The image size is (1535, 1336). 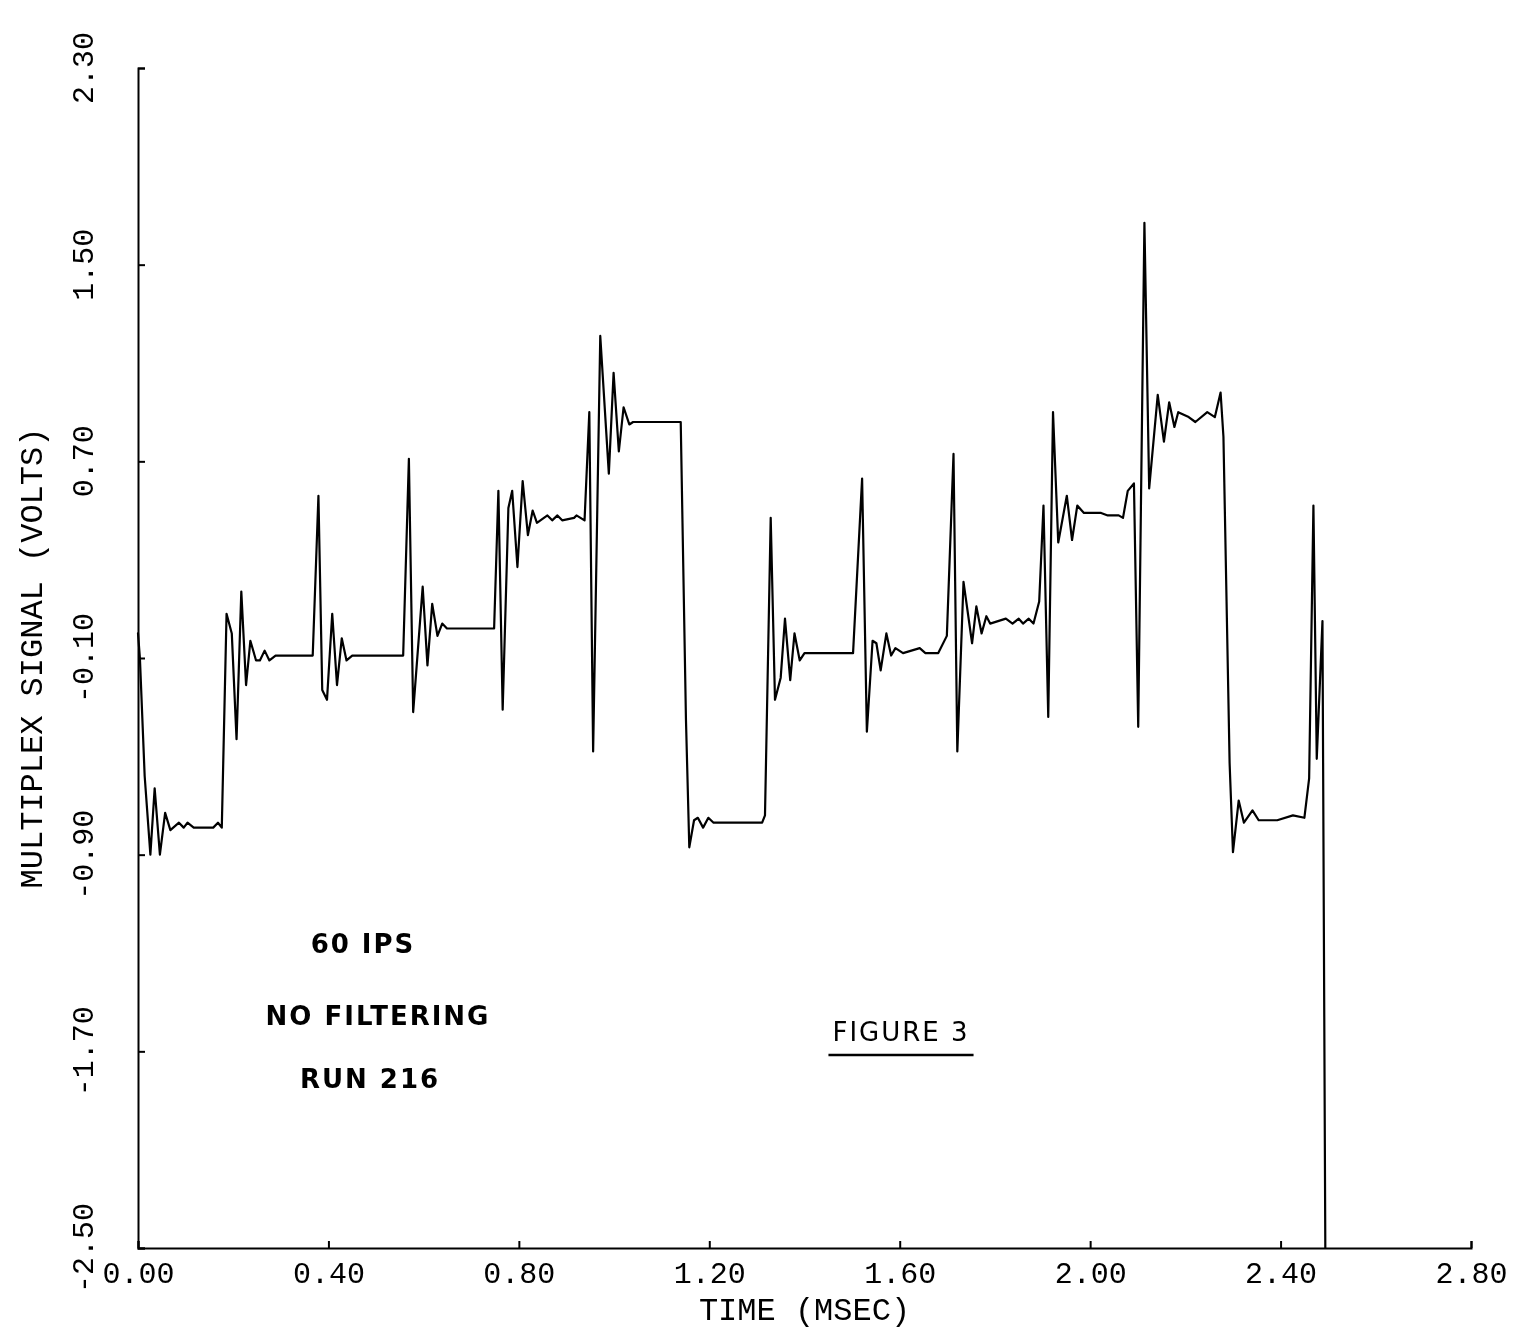 What do you see at coordinates (85, 461) in the screenshot?
I see `y-tick-label: 0.70` at bounding box center [85, 461].